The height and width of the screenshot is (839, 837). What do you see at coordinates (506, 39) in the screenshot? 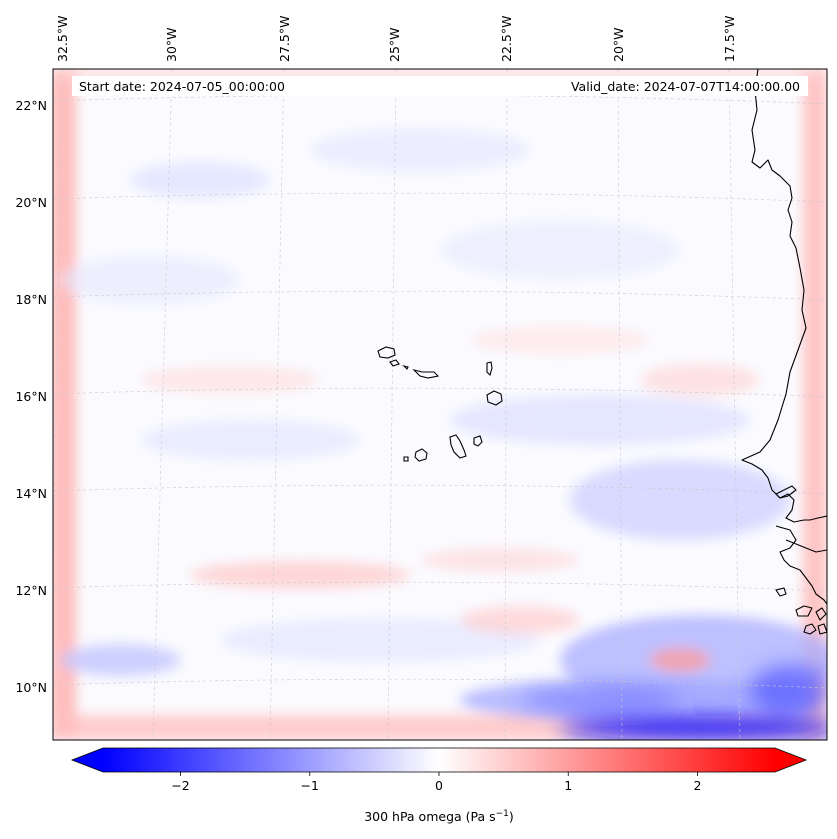
I see `lon-label: 22.5°W` at bounding box center [506, 39].